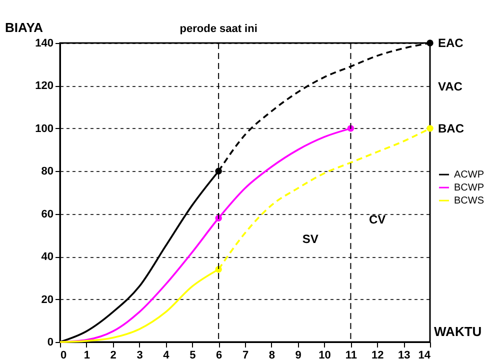 This screenshot has width=501, height=360. Describe the element at coordinates (404, 355) in the screenshot. I see `x-tick-label: 13` at that location.